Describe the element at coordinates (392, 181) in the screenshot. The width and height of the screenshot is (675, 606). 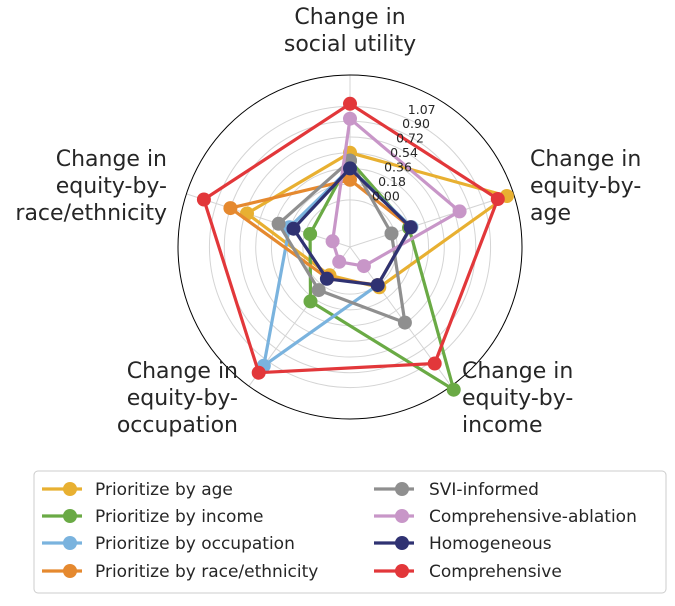
I see `tick-label-1: 0.18` at that location.